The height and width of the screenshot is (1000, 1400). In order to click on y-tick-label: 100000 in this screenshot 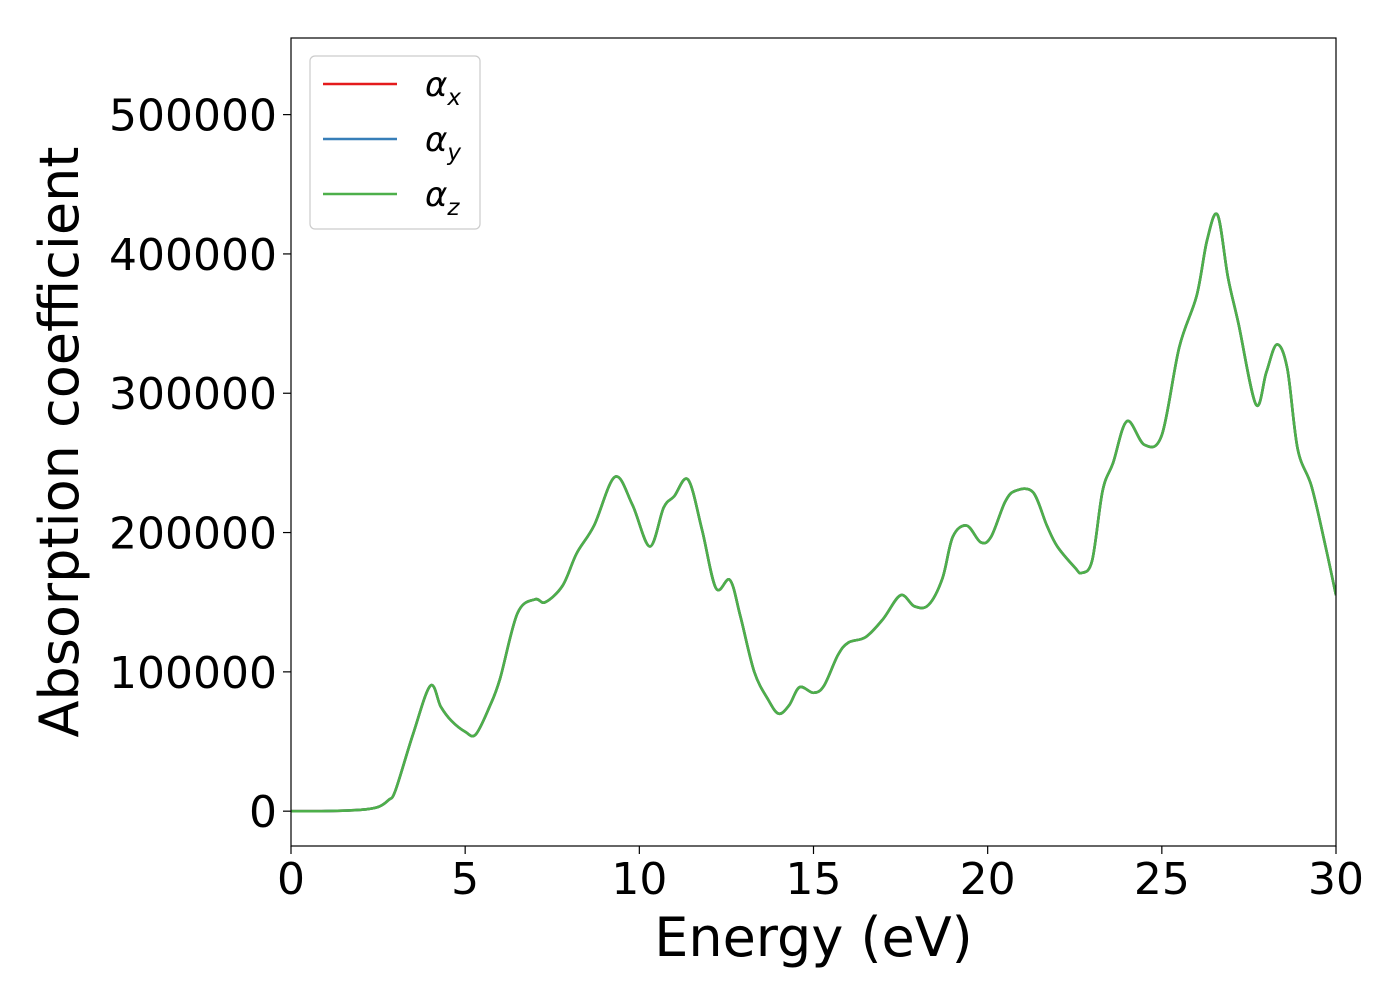, I will do `click(193, 673)`.